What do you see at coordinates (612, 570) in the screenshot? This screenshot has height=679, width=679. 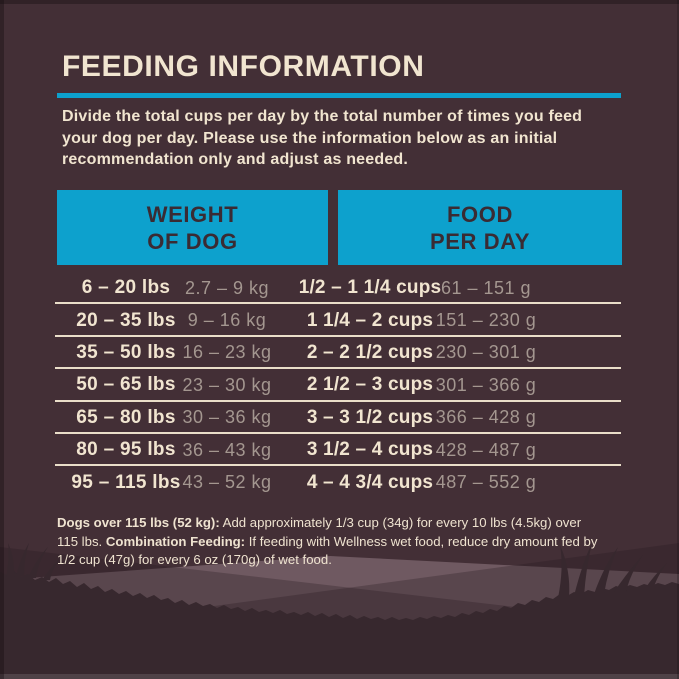 I see `grass-blades-right` at bounding box center [612, 570].